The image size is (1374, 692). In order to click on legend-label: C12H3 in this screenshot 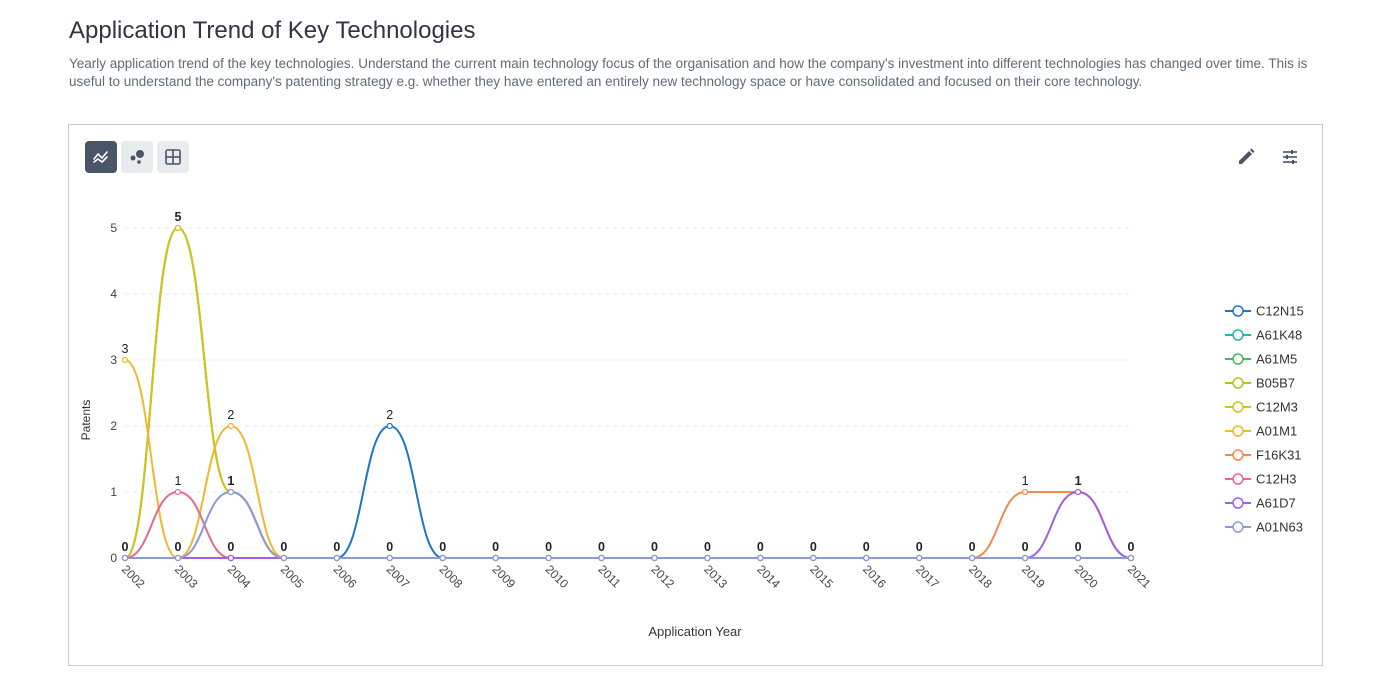, I will do `click(1276, 479)`.